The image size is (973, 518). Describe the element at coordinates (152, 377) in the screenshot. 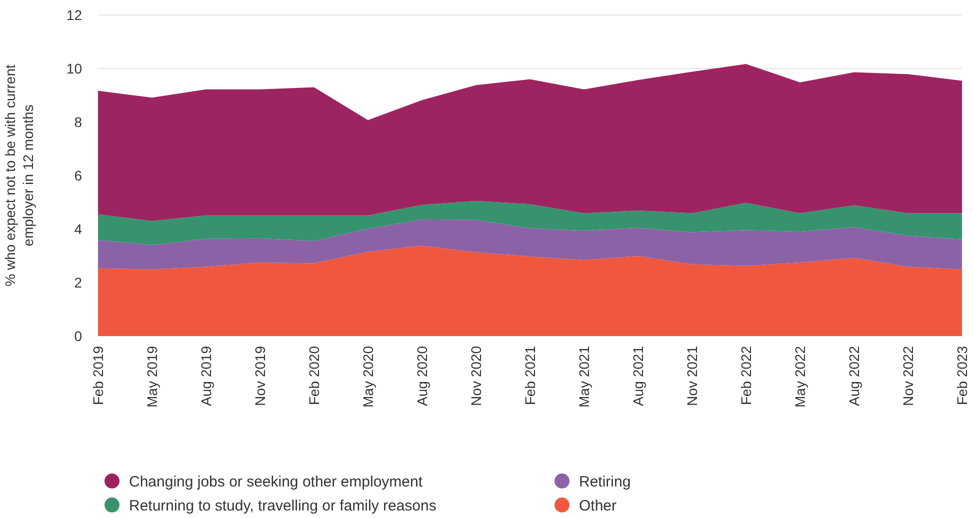

I see `x-tick-label: May 2019` at that location.